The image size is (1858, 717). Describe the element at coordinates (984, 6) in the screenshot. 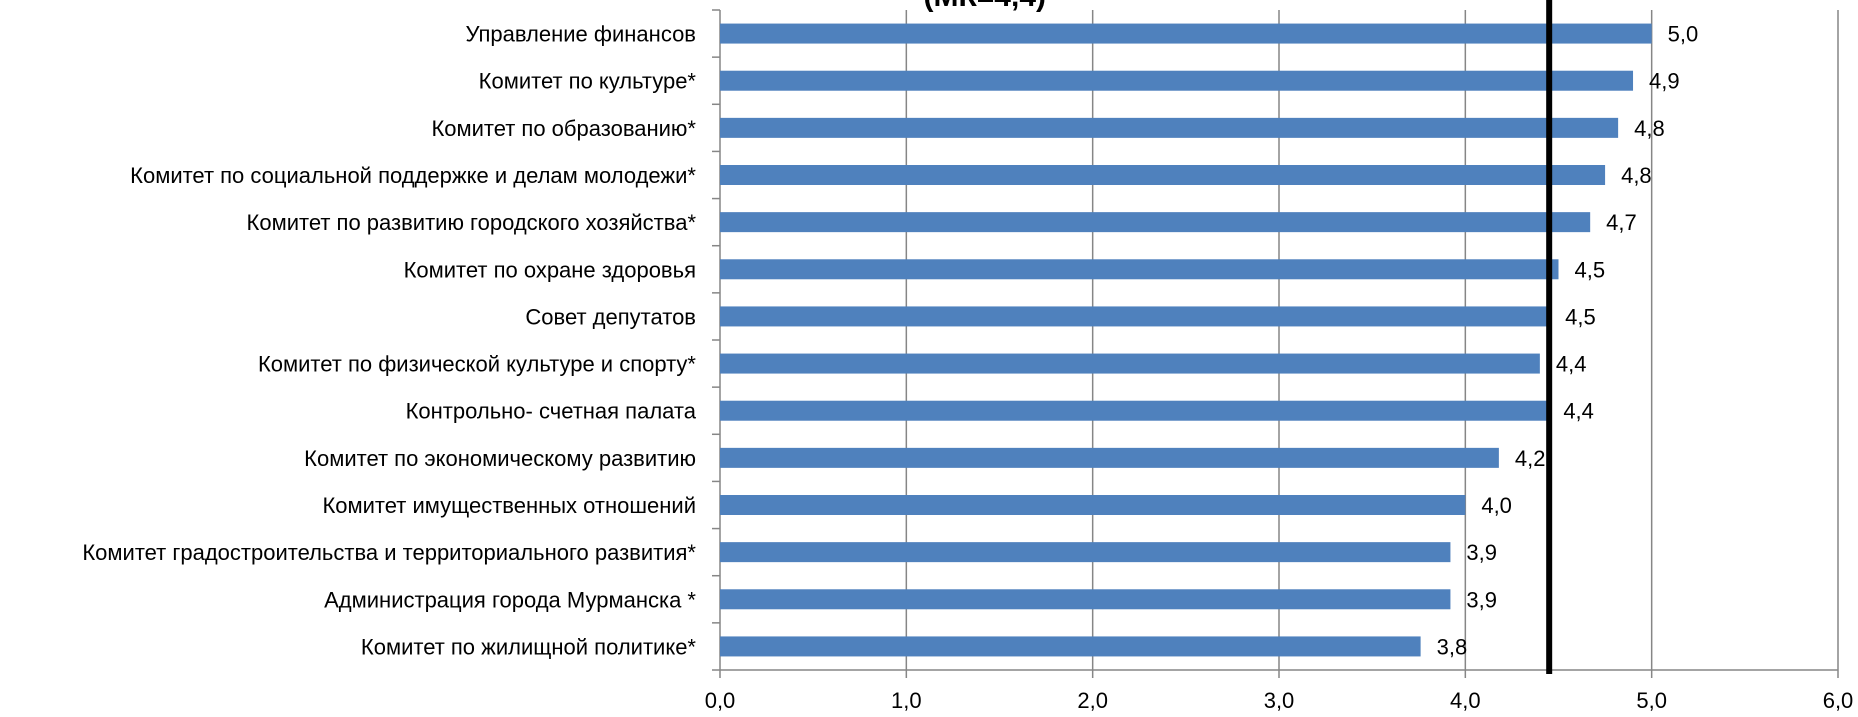

I see `chart-title: (МК=4,4)` at that location.